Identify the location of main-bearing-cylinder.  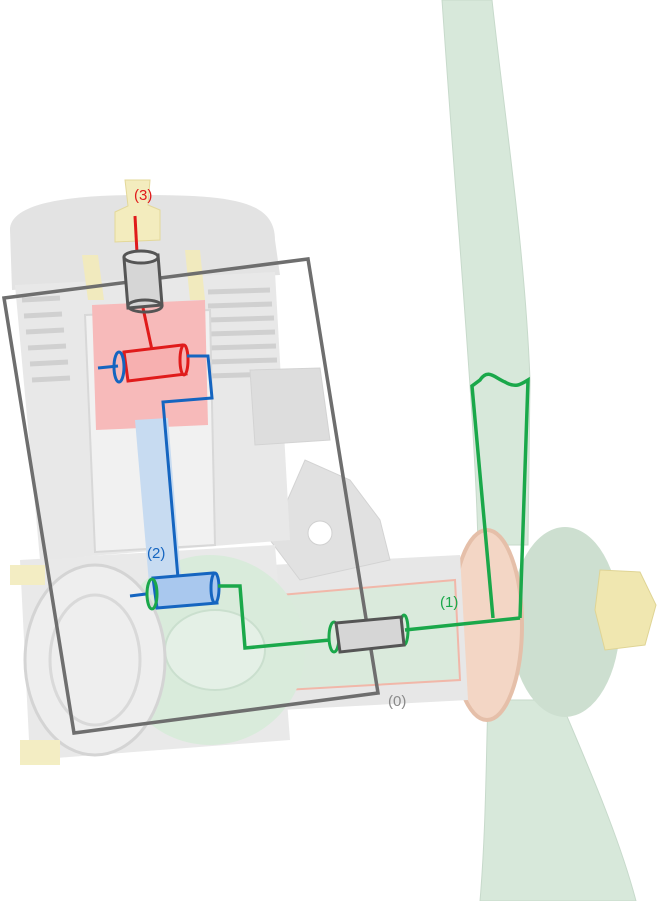
(370, 634).